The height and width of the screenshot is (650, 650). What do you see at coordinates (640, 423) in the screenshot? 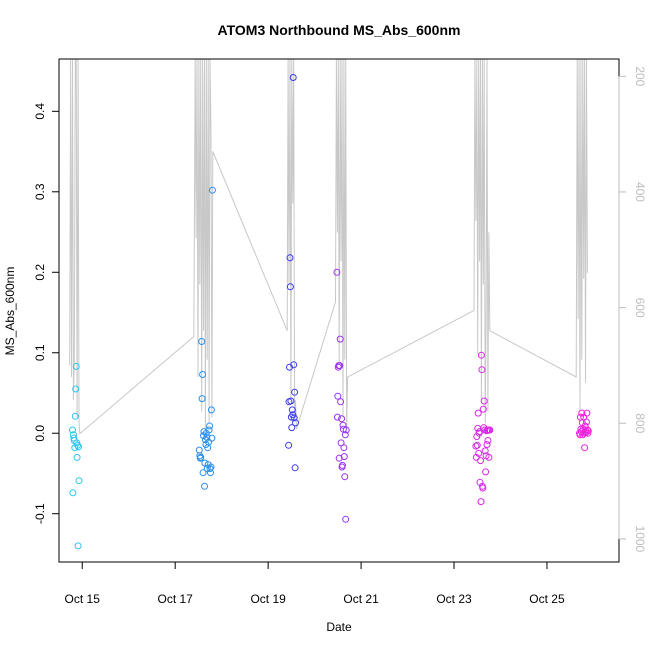
I see `right-tick-label: 800` at bounding box center [640, 423].